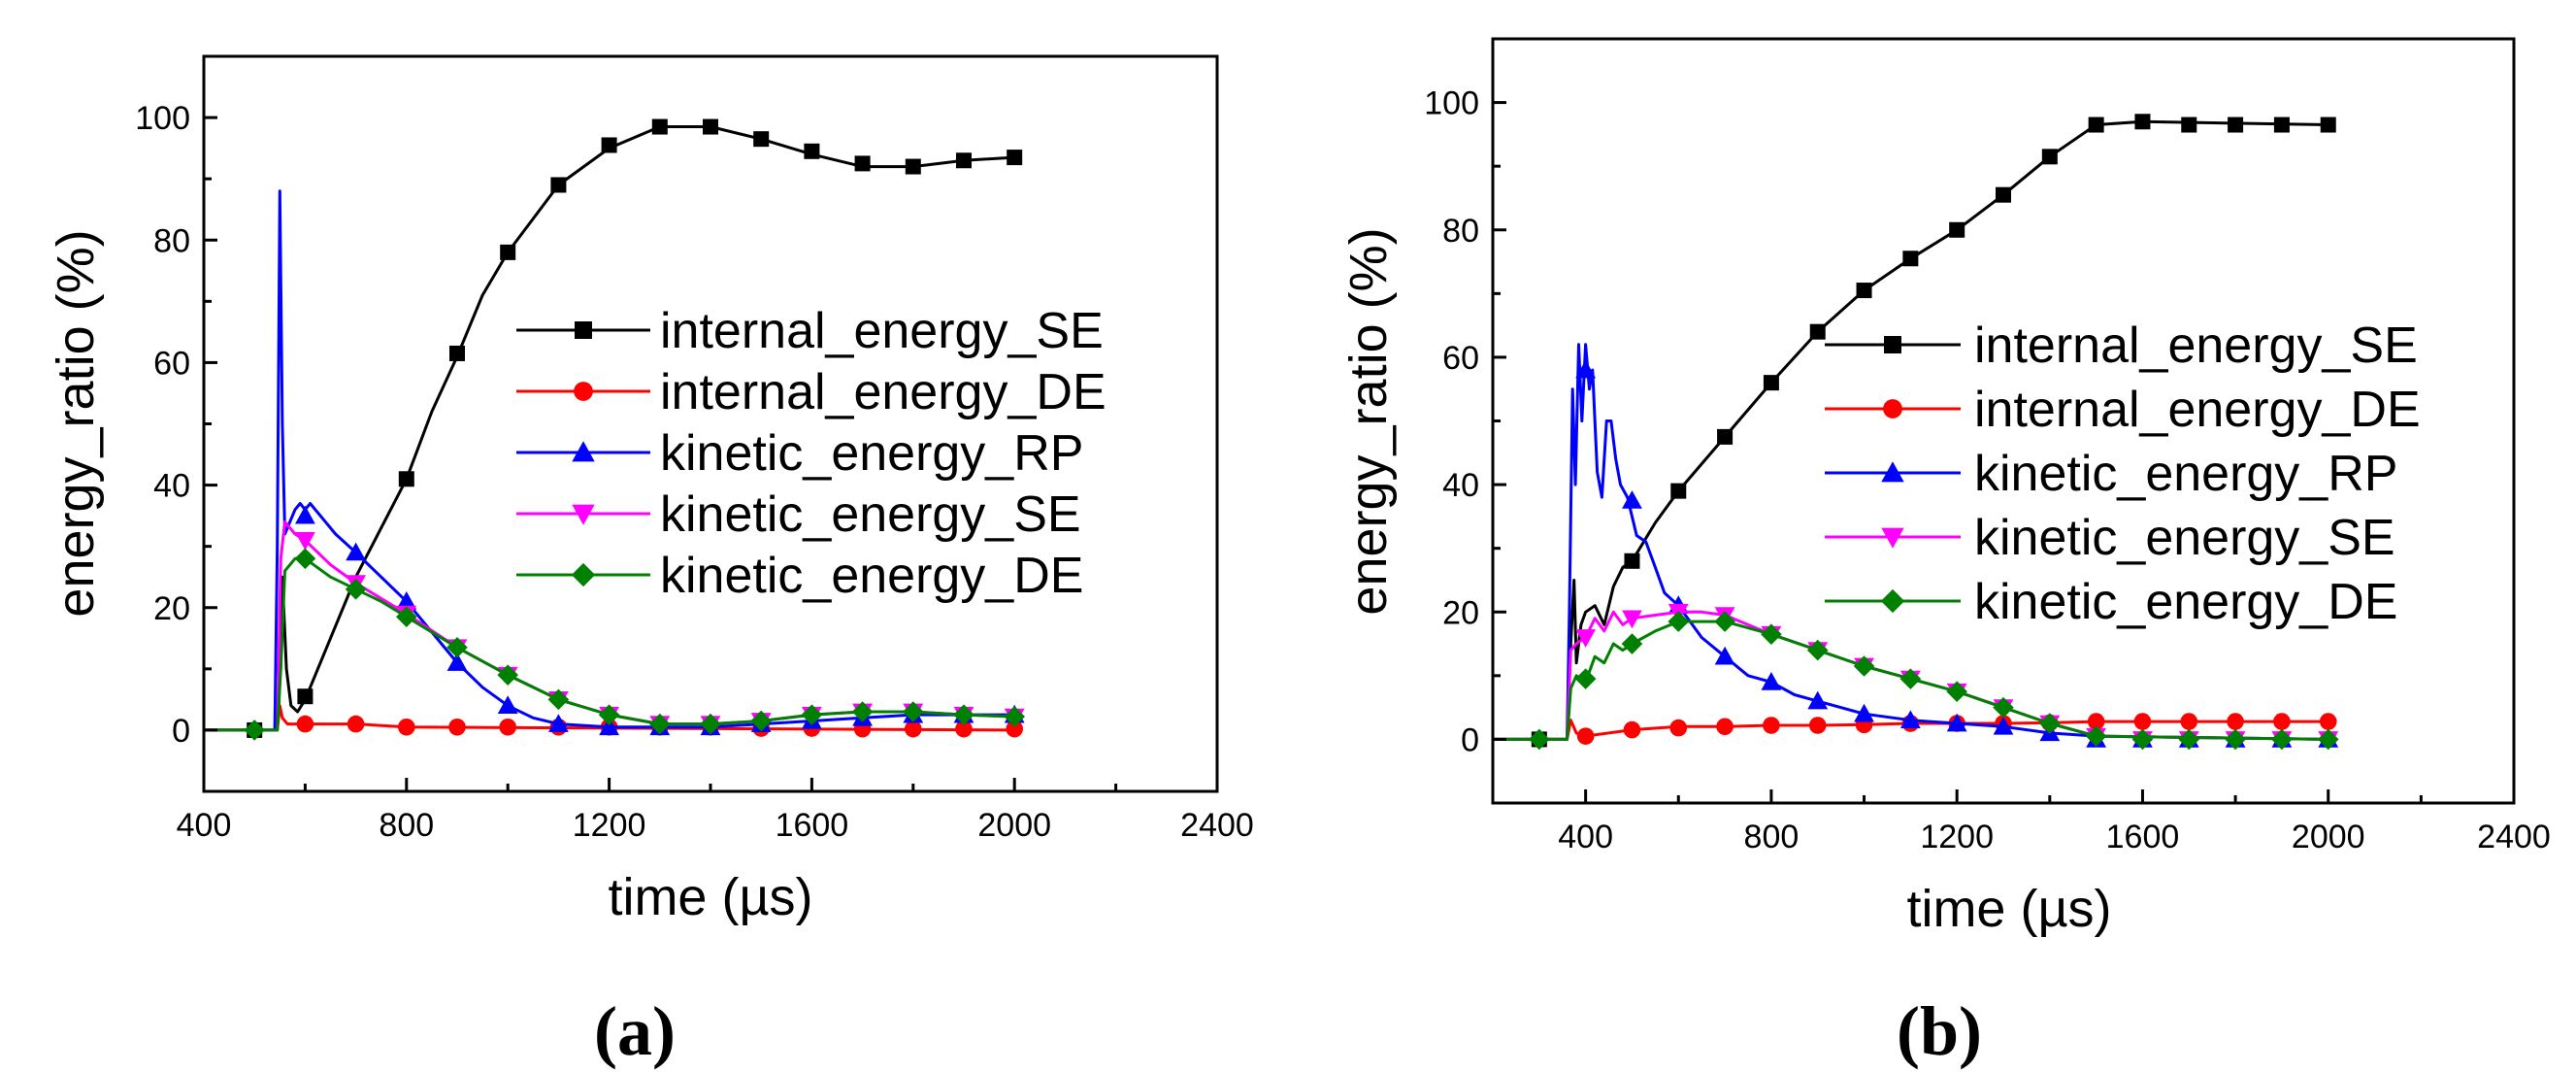 This screenshot has height=1072, width=2576. What do you see at coordinates (882, 331) in the screenshot?
I see `panel-a-legend-label: internal_energy_SE` at bounding box center [882, 331].